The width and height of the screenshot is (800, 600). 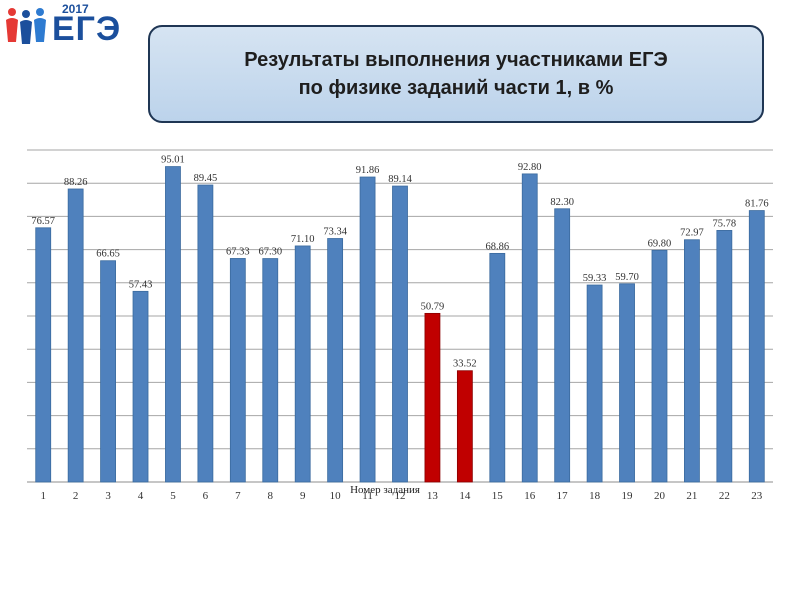 What do you see at coordinates (757, 204) in the screenshot?
I see `data-label-task-23: 81.76` at bounding box center [757, 204].